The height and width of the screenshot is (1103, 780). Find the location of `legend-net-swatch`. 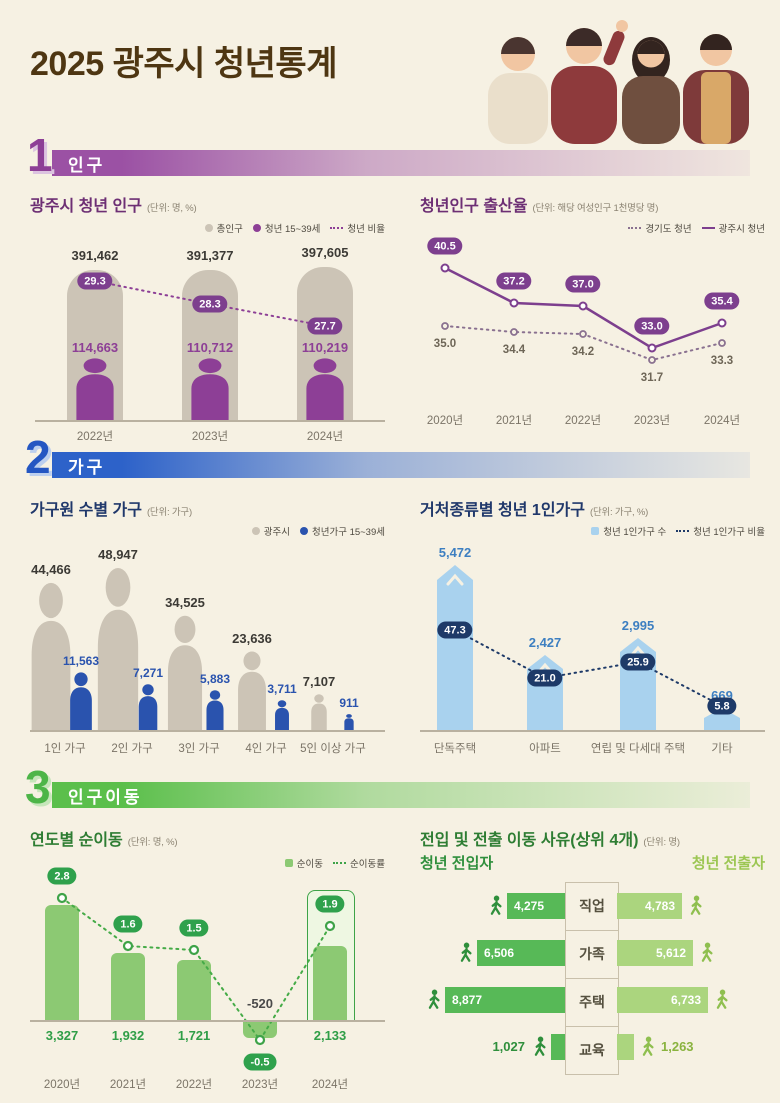

legend-net-swatch is located at coordinates (288, 863).